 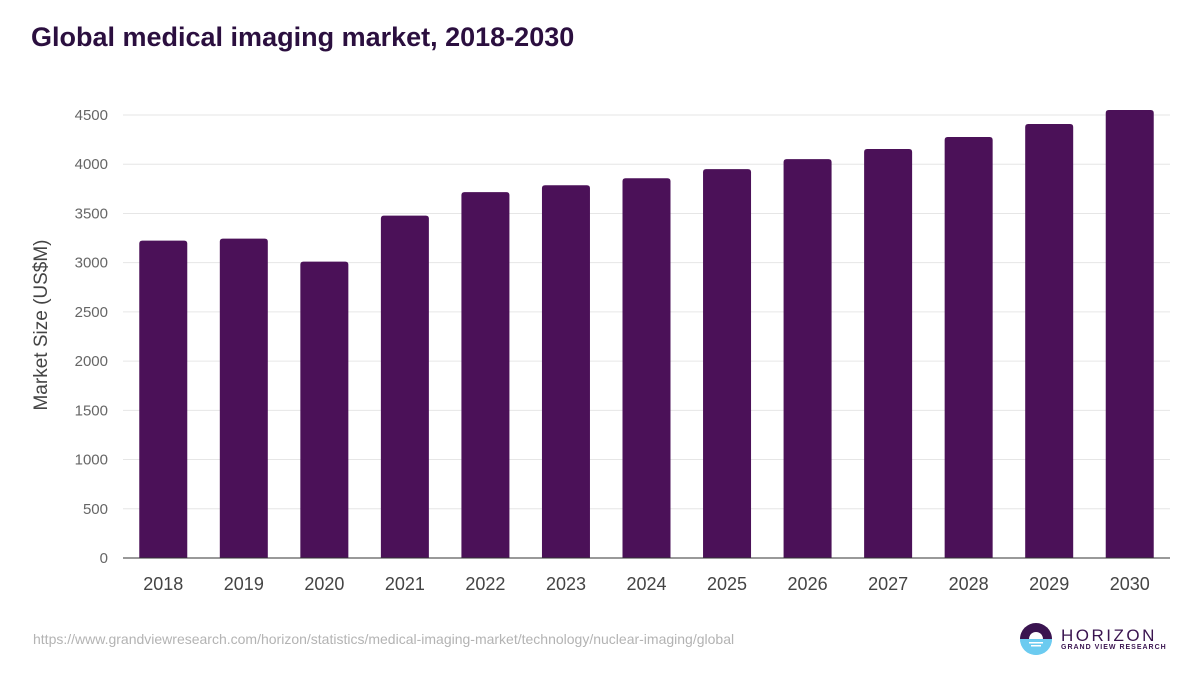 What do you see at coordinates (1114, 647) in the screenshot?
I see `logo-subtitle: GRAND VIEW RESEARCH` at bounding box center [1114, 647].